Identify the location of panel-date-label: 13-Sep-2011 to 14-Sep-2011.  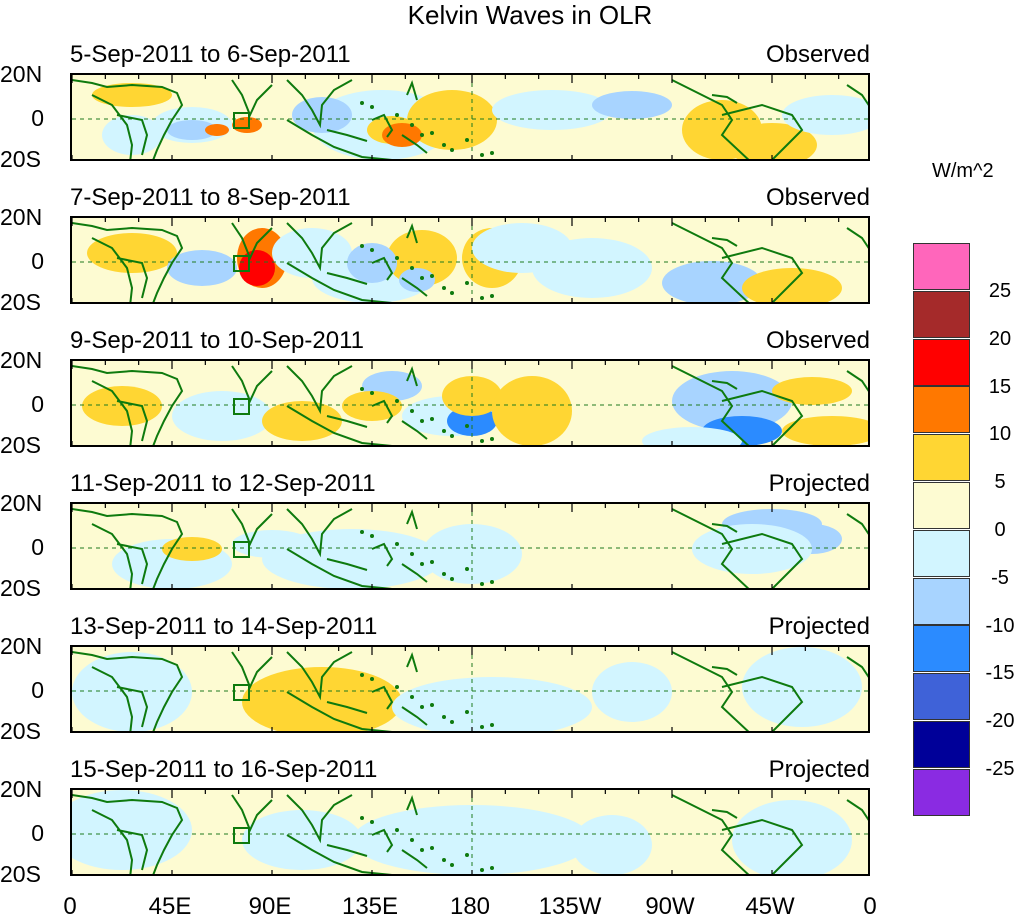
(224, 626).